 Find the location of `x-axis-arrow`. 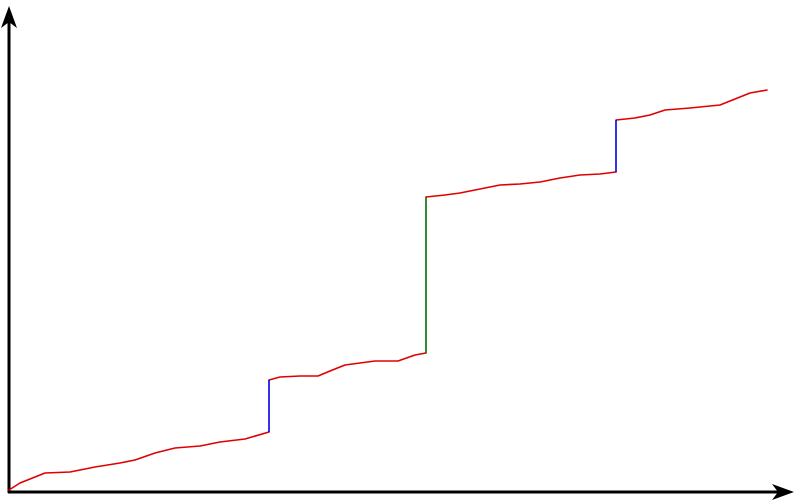

x-axis-arrow is located at coordinates (783, 492).